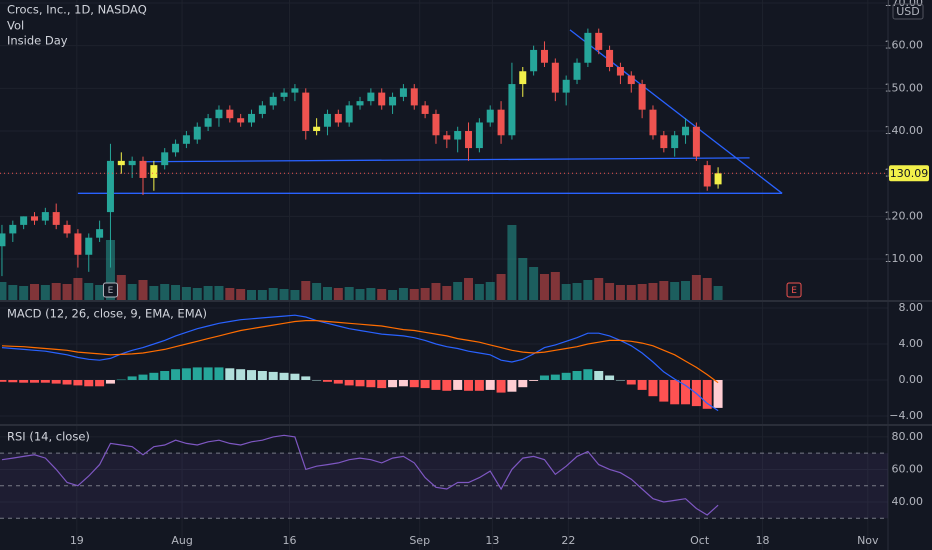  Describe the element at coordinates (906, 415) in the screenshot. I see `y-tick-label: −4.00` at that location.